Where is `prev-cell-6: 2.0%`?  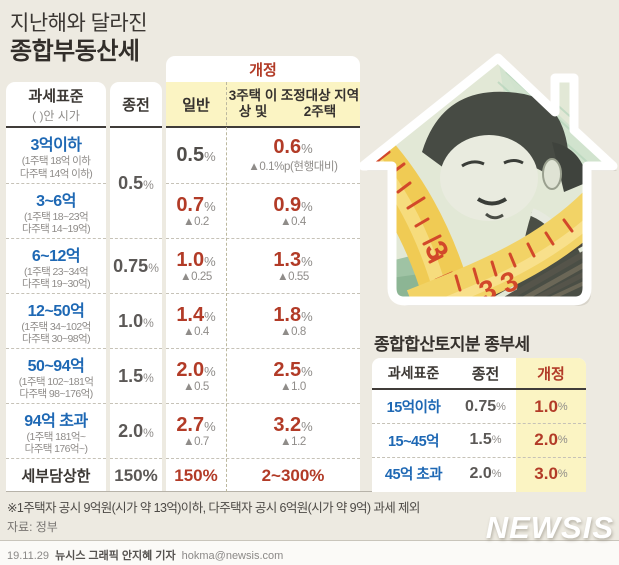 prev-cell-6: 2.0% is located at coordinates (136, 430).